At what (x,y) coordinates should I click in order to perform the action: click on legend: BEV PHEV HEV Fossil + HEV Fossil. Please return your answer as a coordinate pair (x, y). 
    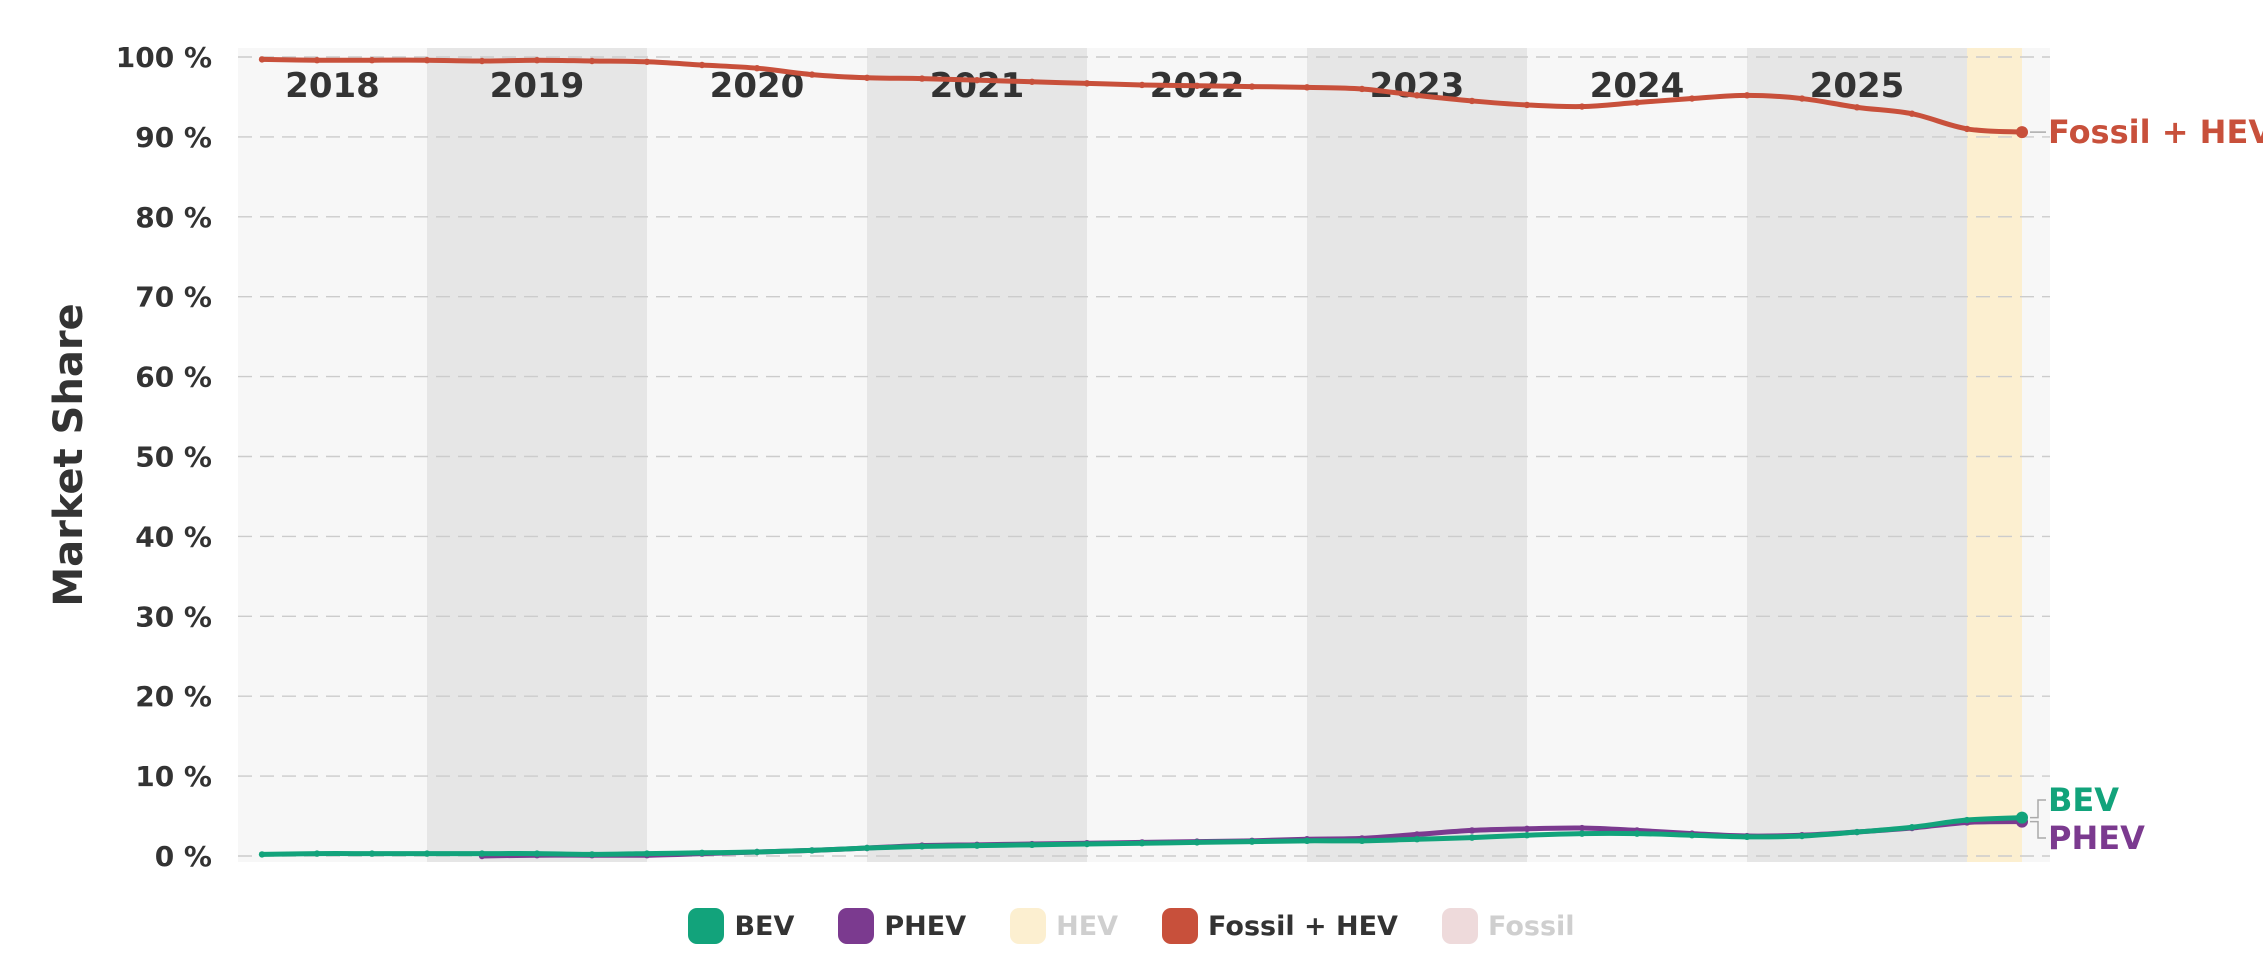
    Looking at the image, I should click on (1131, 926).